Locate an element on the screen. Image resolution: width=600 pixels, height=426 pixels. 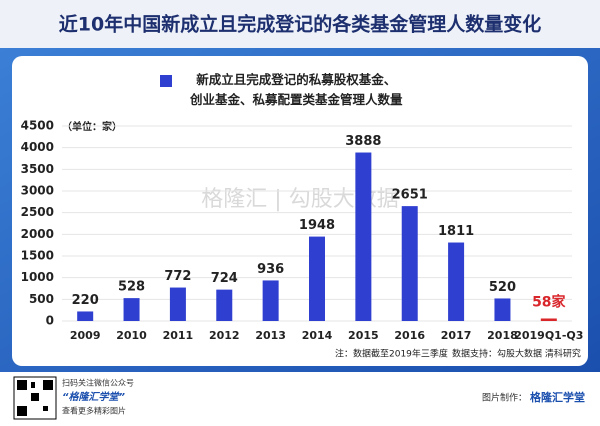
x-tick-label: 2013 is located at coordinates (270, 335).